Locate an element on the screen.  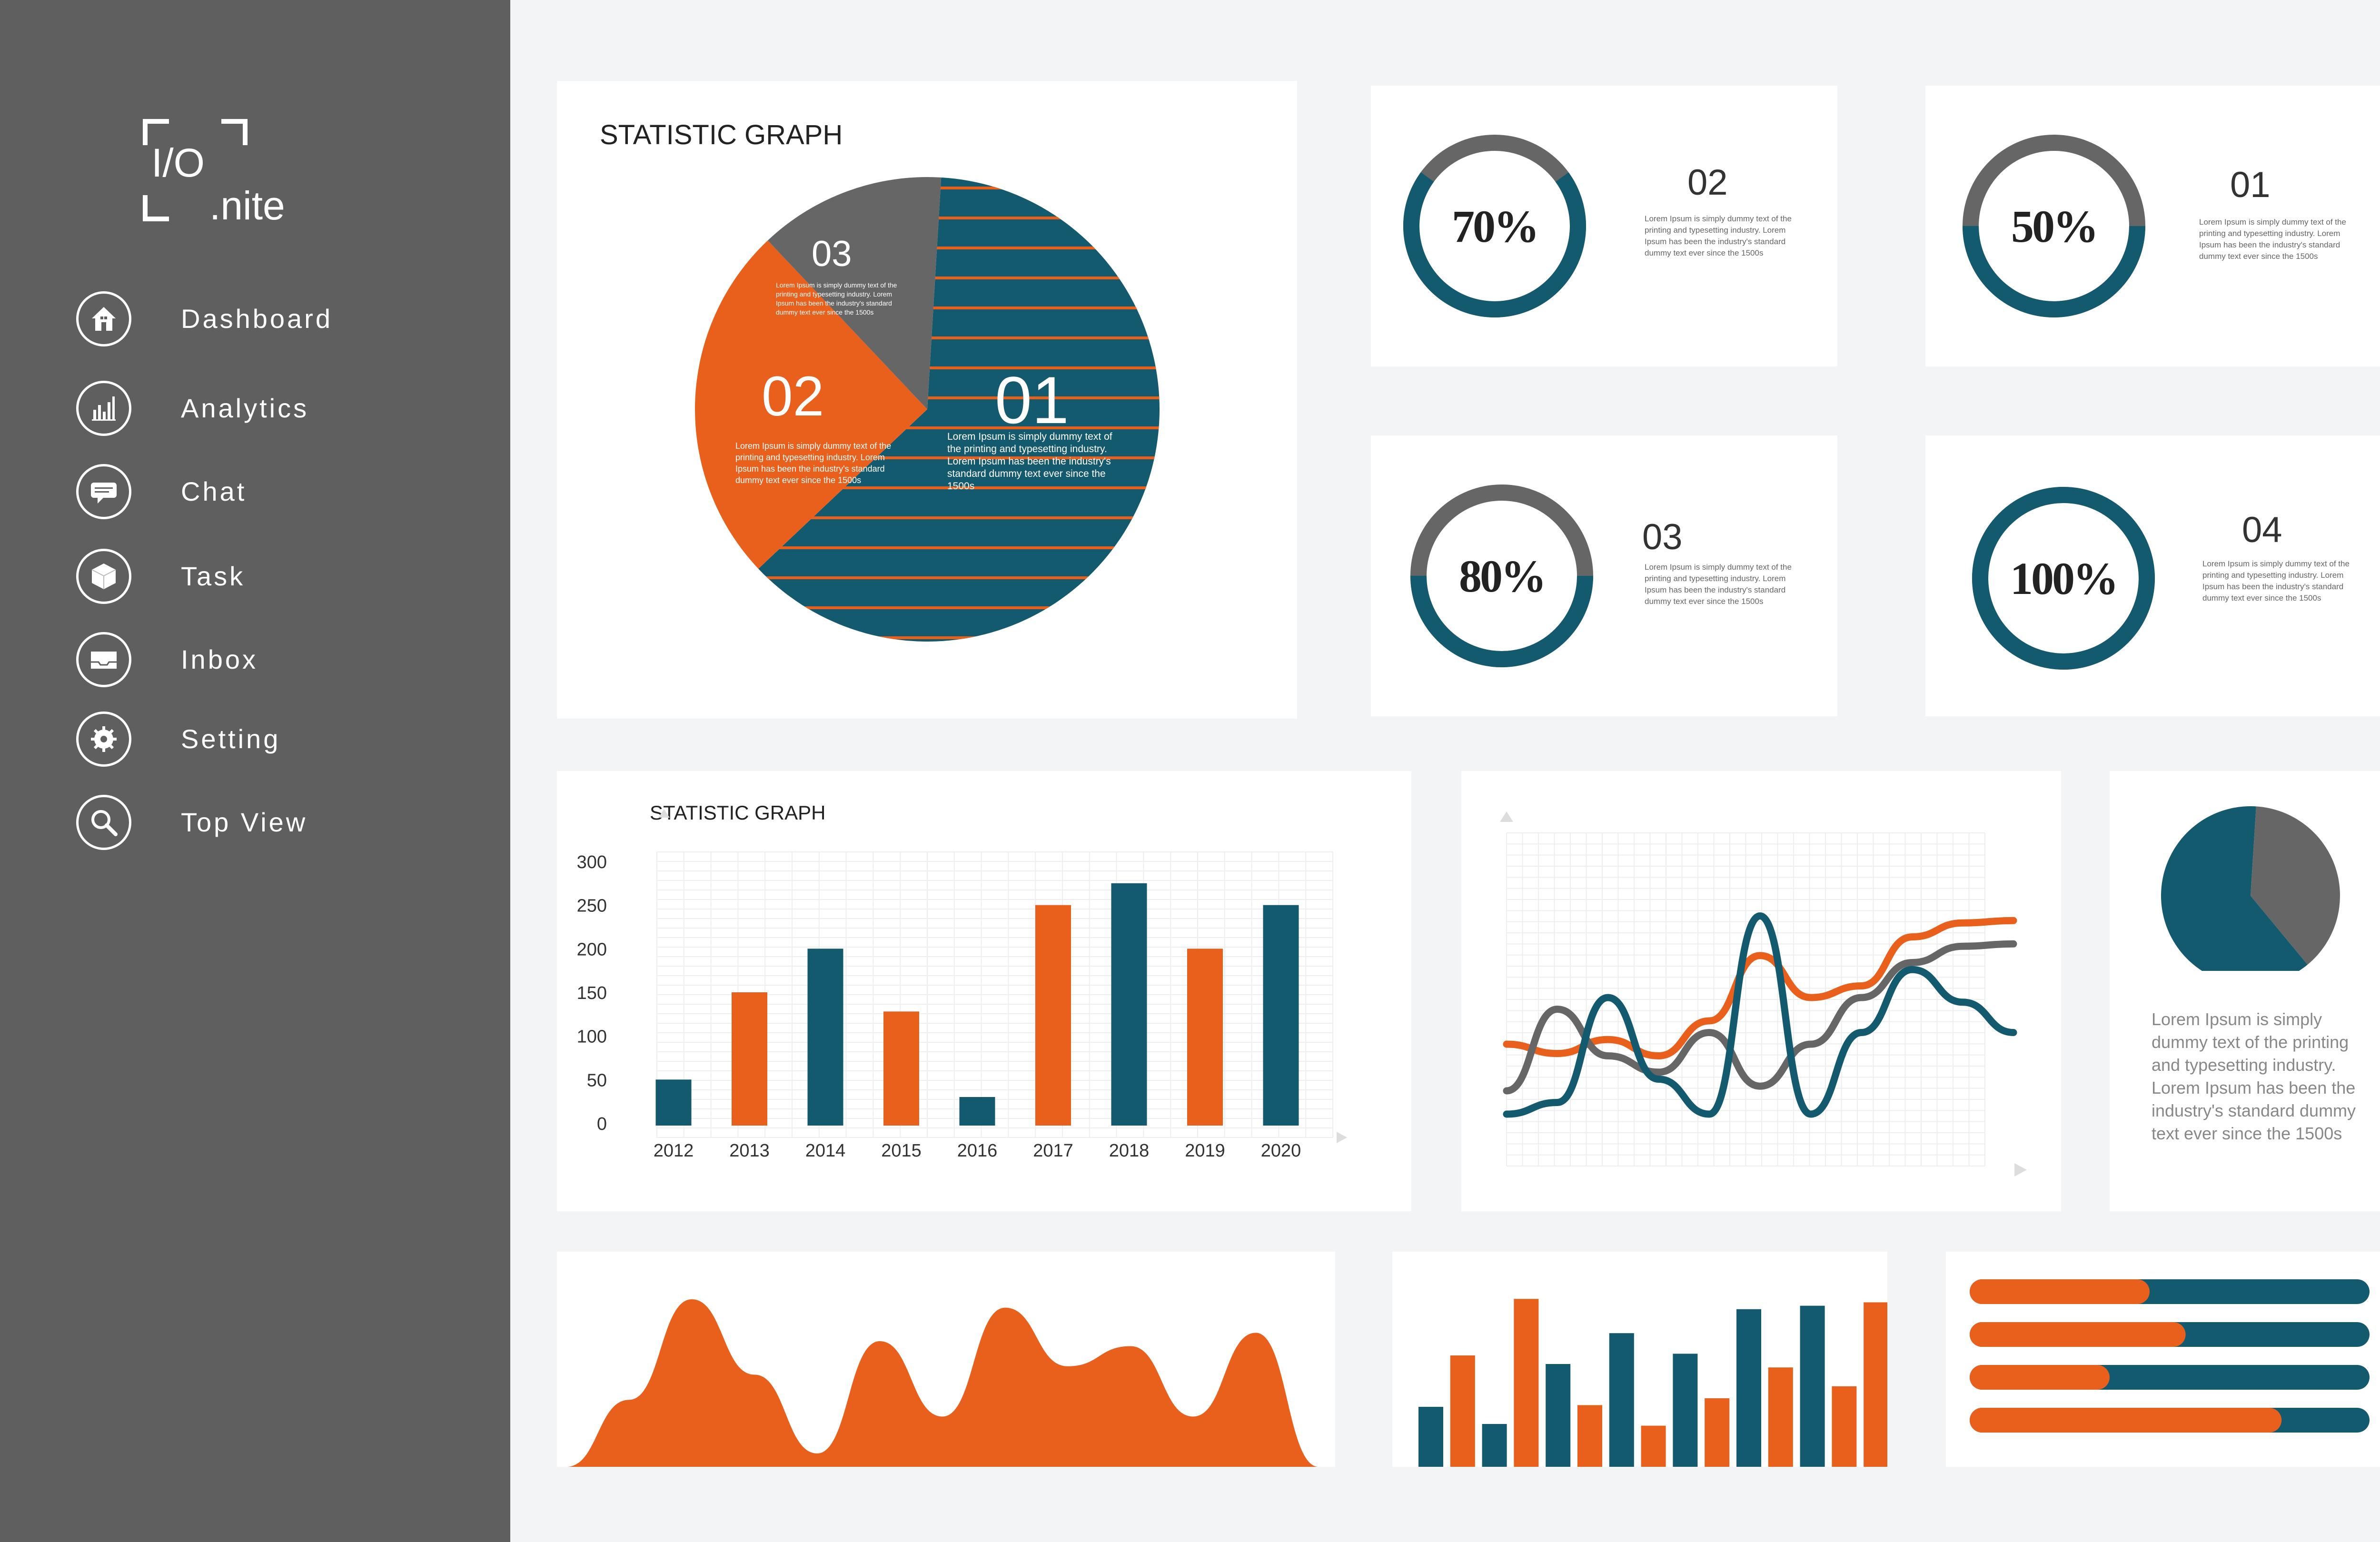
cube-icon is located at coordinates (103, 576).